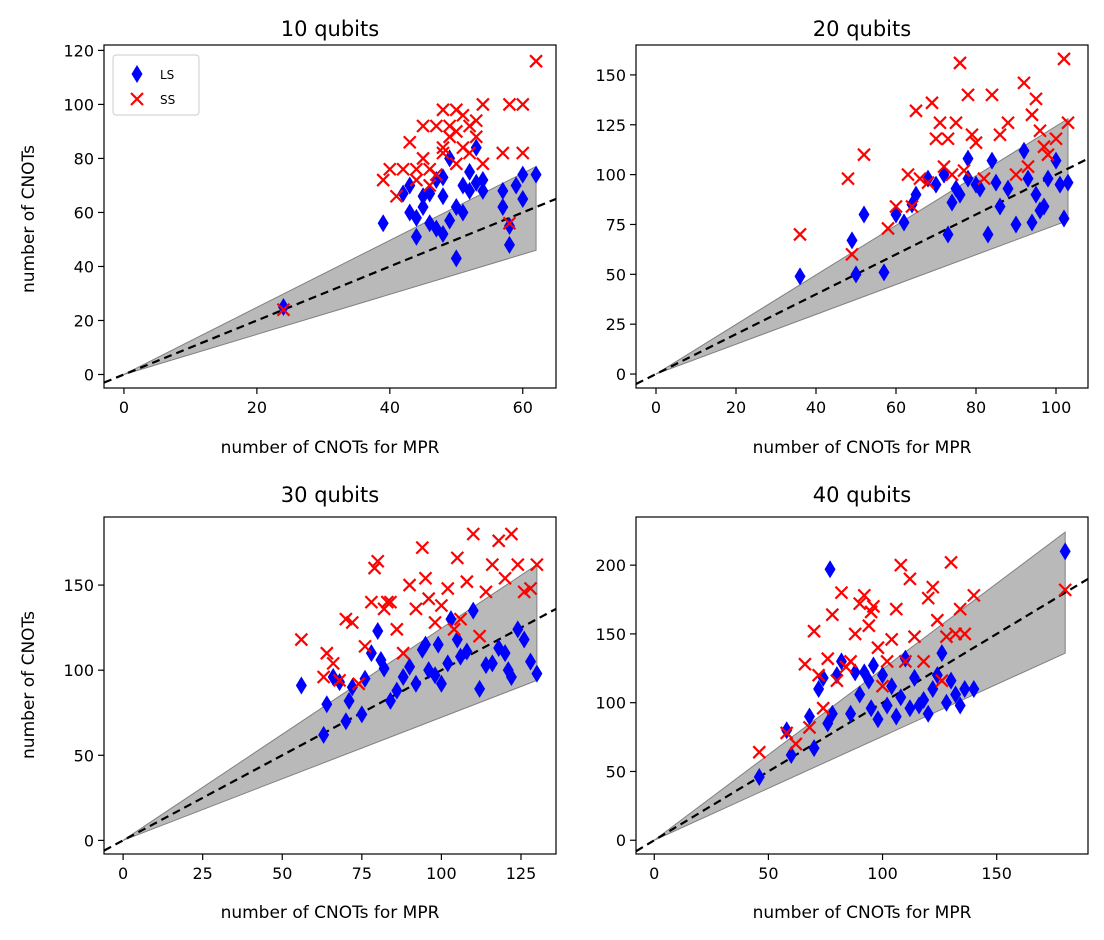 The width and height of the screenshot is (1104, 940). I want to click on plot-area, so click(862, 692).